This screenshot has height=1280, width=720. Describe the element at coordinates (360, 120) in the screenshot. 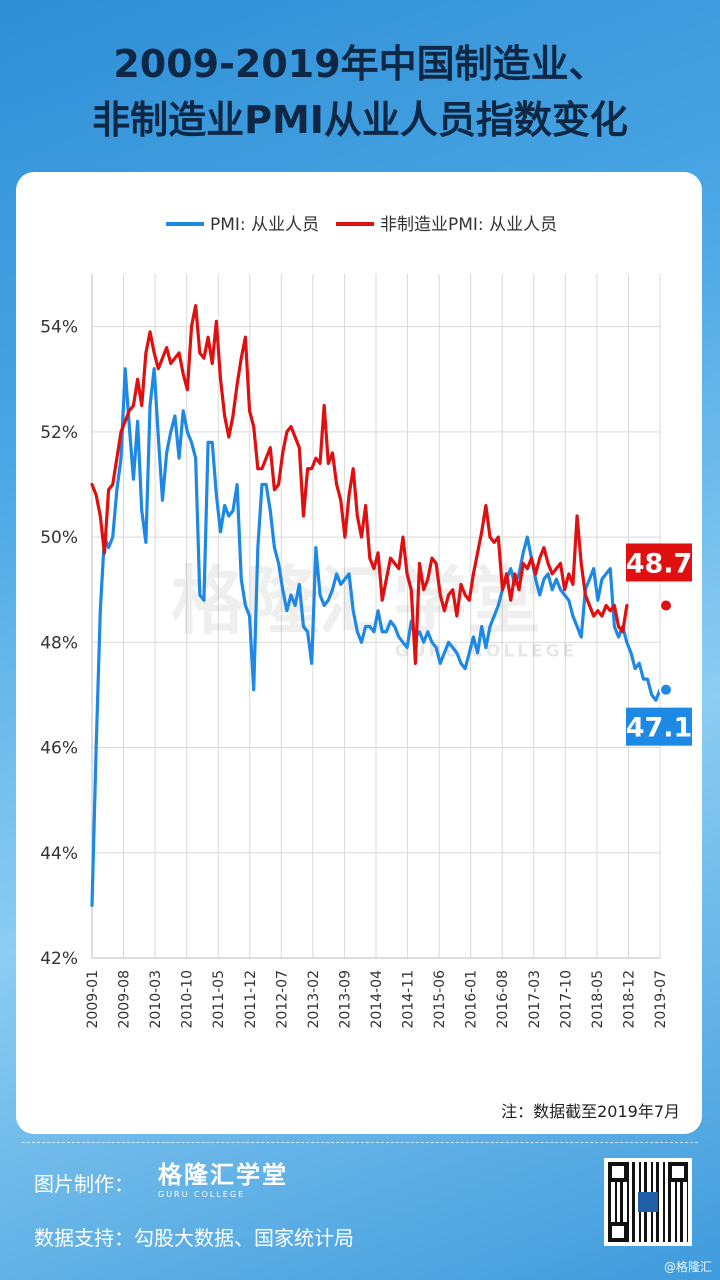

I see `title-line-2: 非制造业PMI从业人员指数变化` at that location.